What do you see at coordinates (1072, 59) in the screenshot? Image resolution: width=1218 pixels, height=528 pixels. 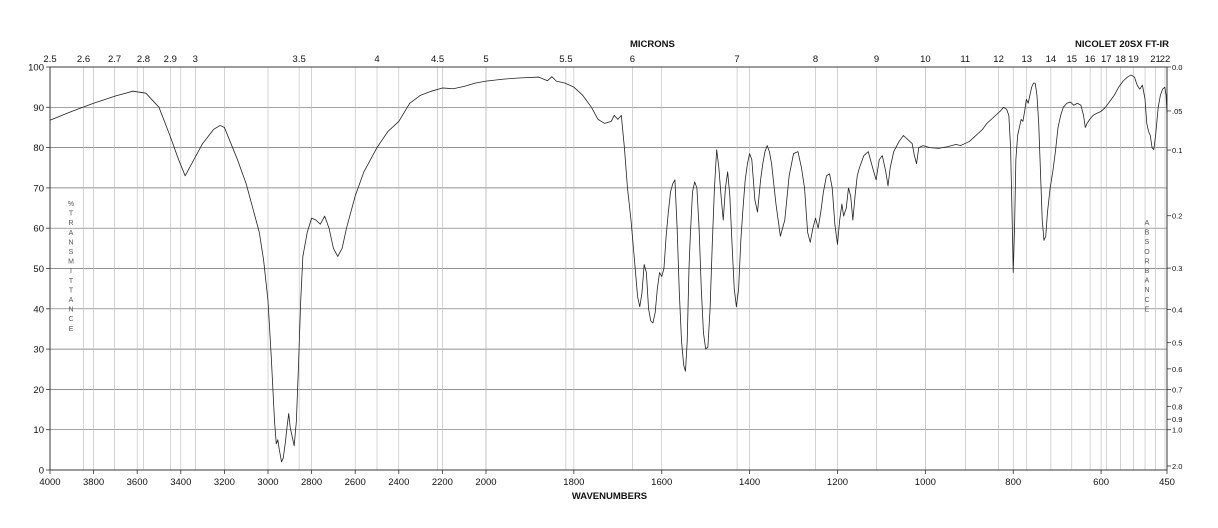 I see `micron-tick-label: 15` at bounding box center [1072, 59].